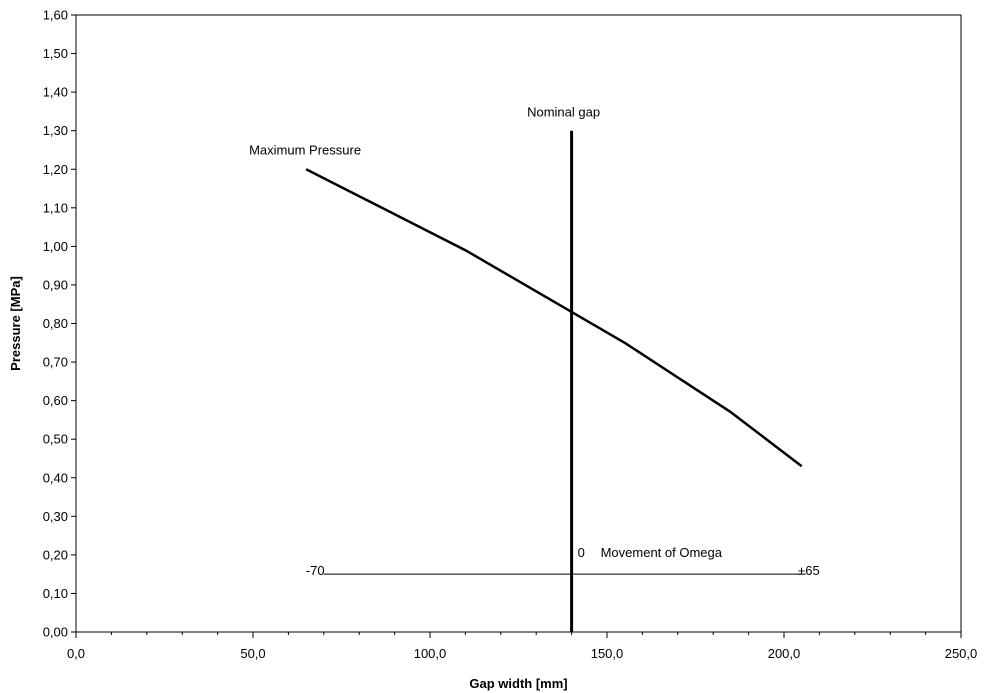 Image resolution: width=984 pixels, height=693 pixels. What do you see at coordinates (581, 552) in the screenshot?
I see `movement-zero-label: 0` at bounding box center [581, 552].